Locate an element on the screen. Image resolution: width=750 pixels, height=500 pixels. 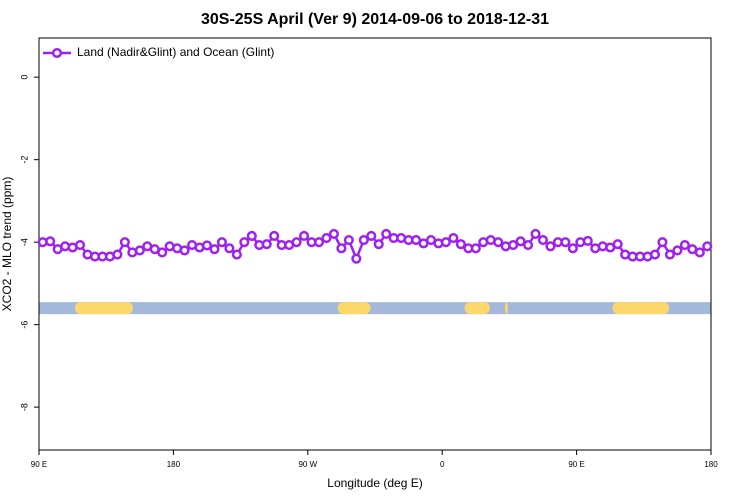
y-tick-label: -2 is located at coordinates (24, 160).